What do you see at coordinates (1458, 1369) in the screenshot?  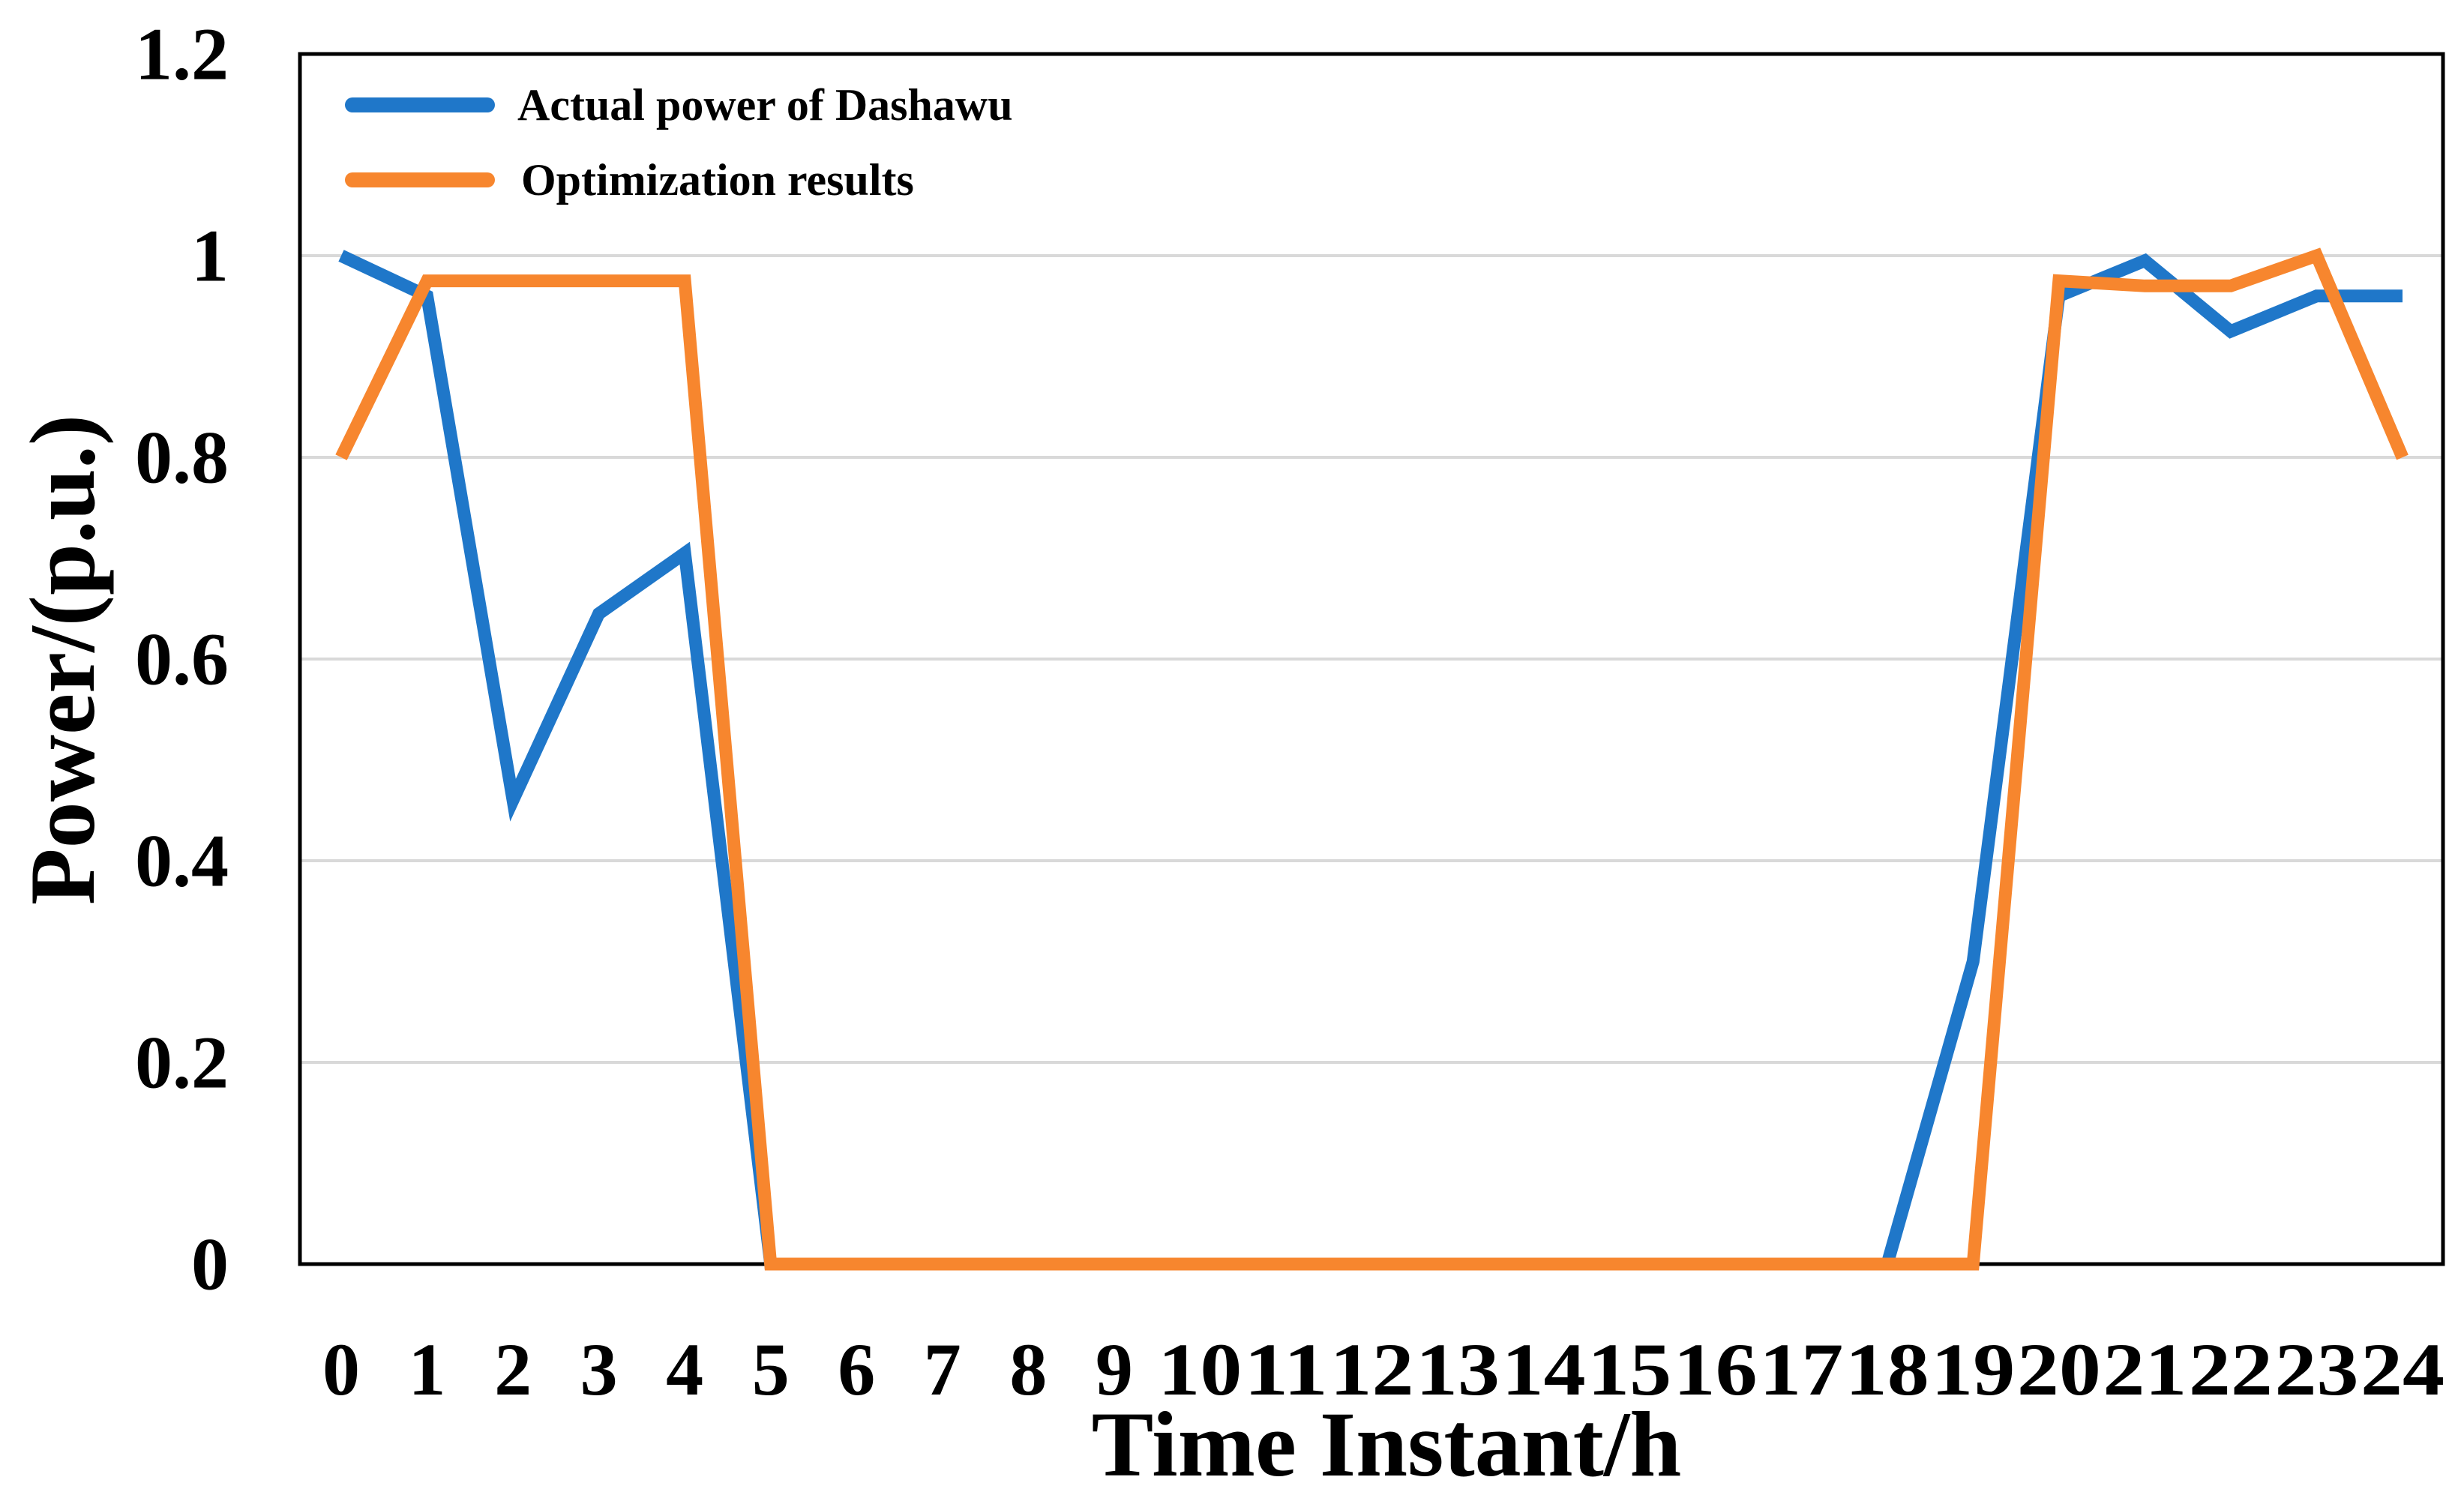 I see `x-tick-label: 13` at bounding box center [1458, 1369].